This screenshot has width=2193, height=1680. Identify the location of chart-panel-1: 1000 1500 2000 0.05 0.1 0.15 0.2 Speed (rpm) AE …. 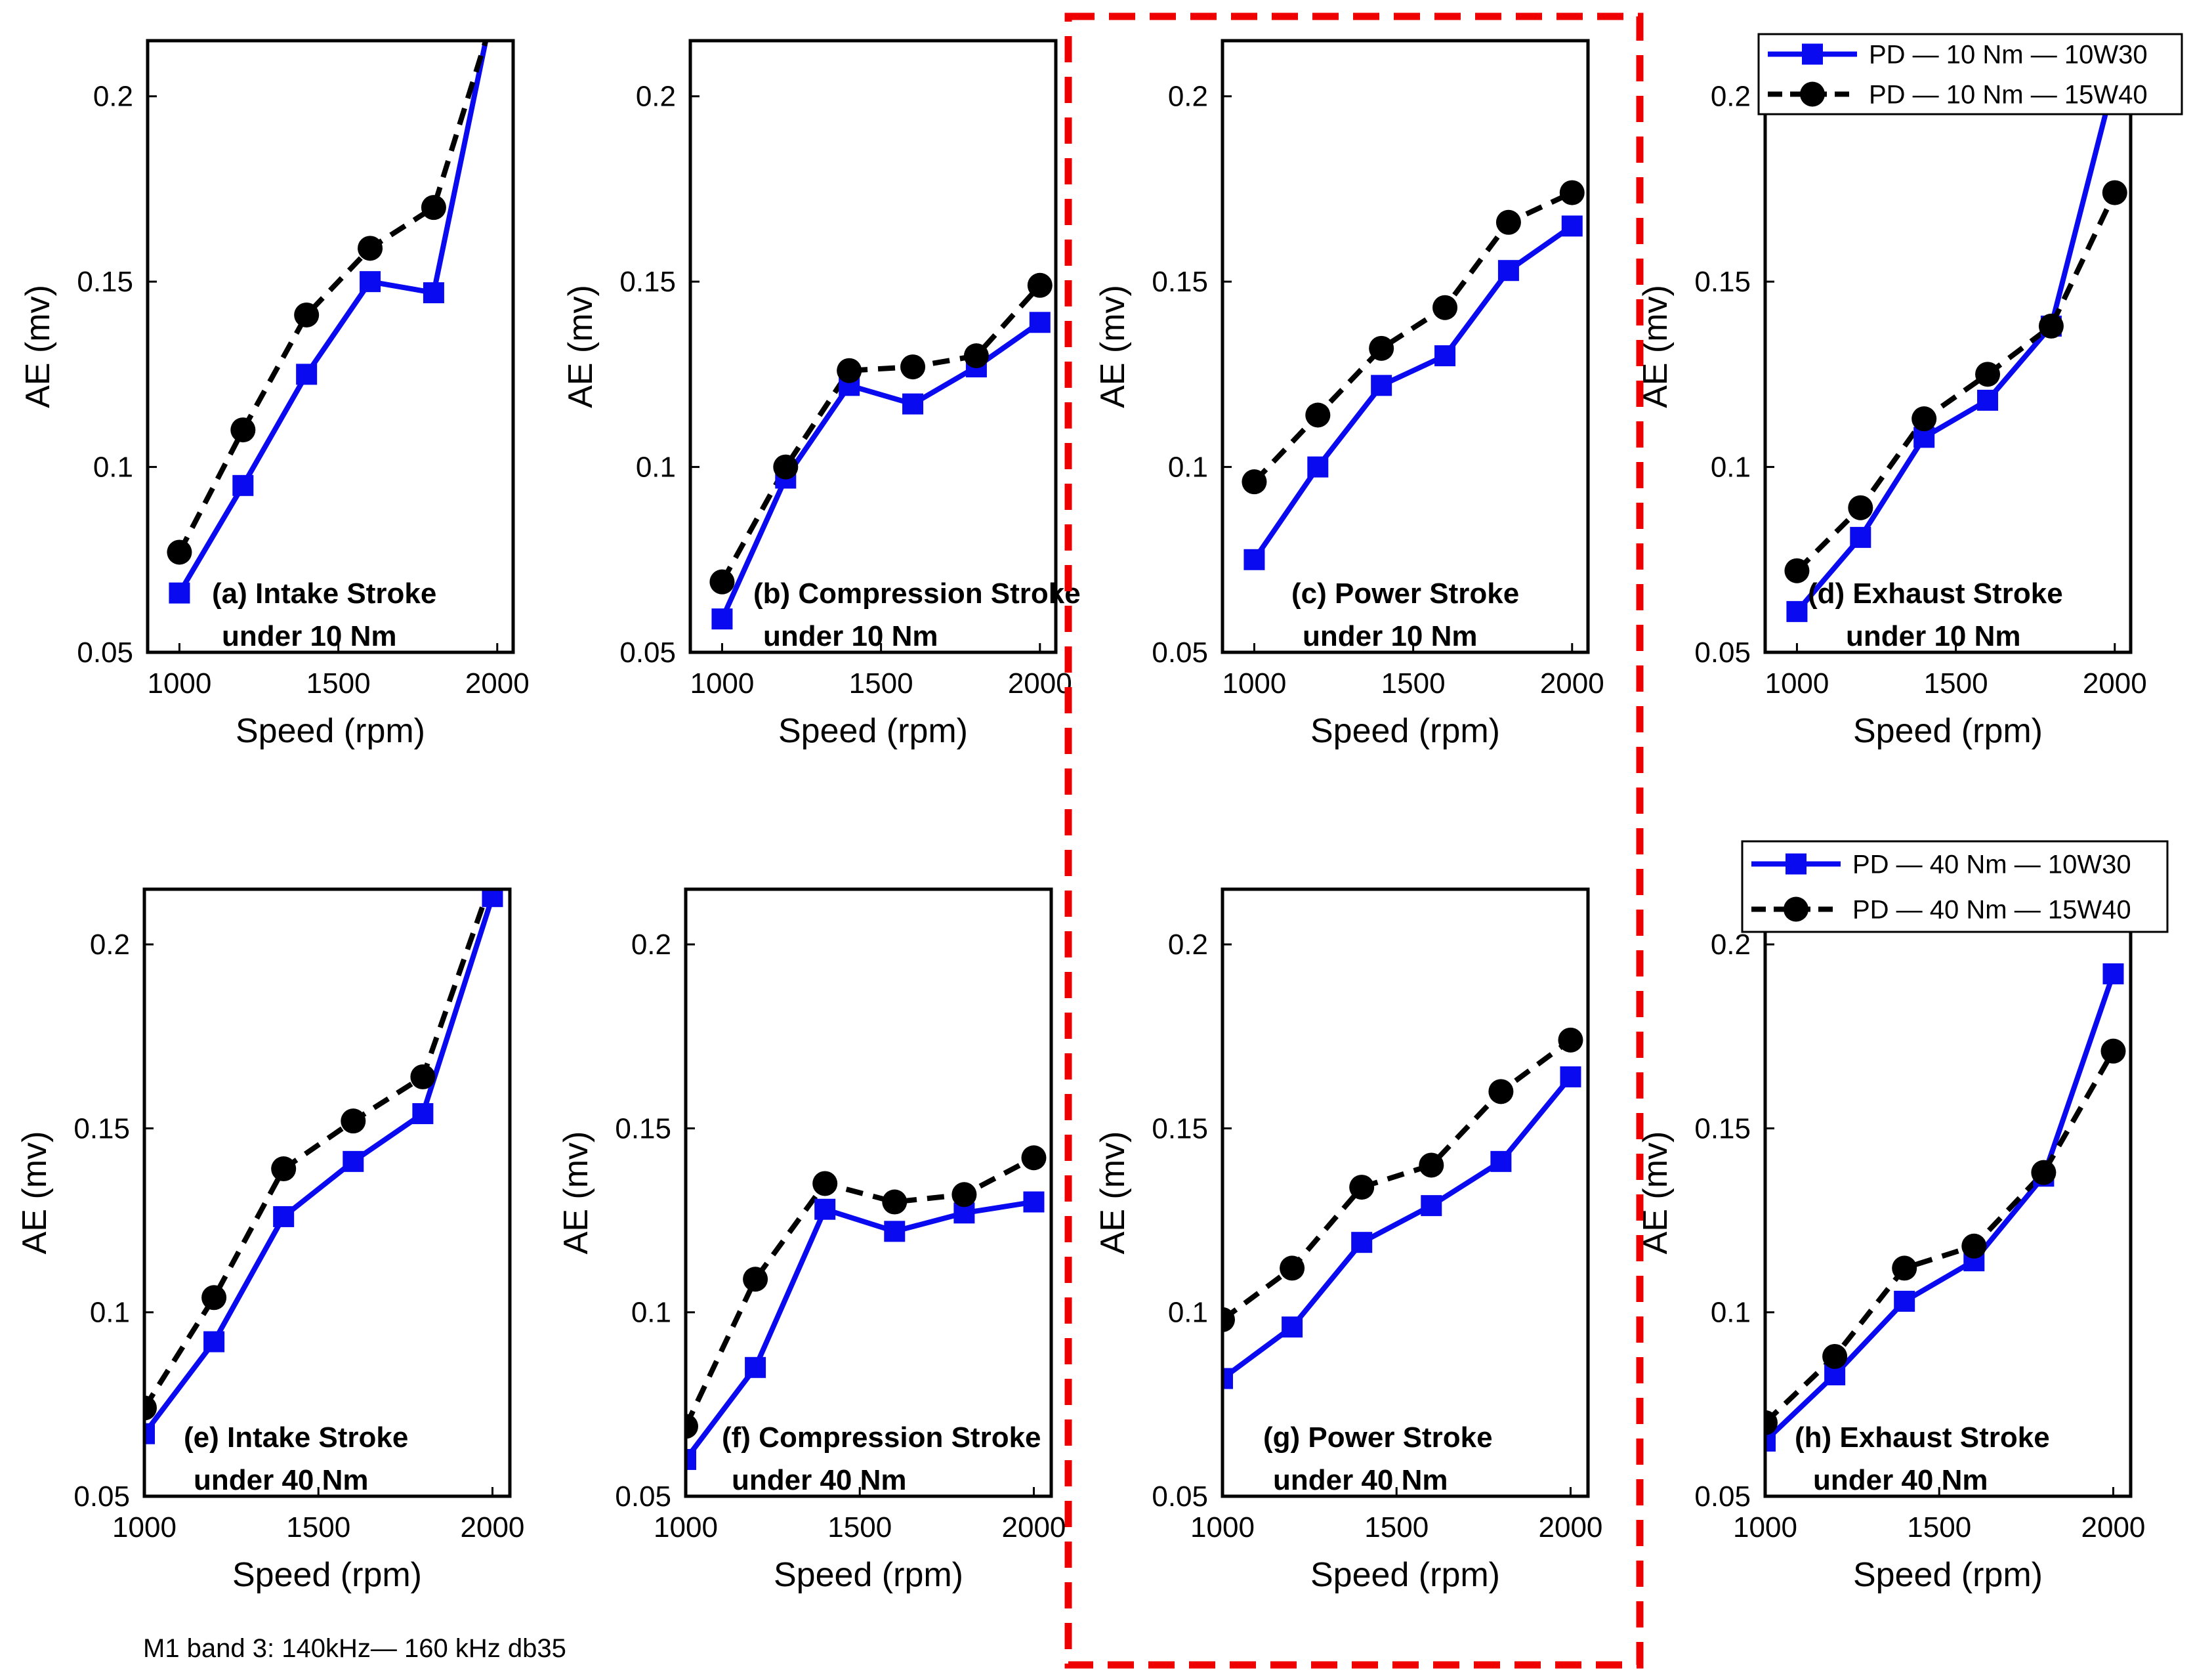
(274, 375).